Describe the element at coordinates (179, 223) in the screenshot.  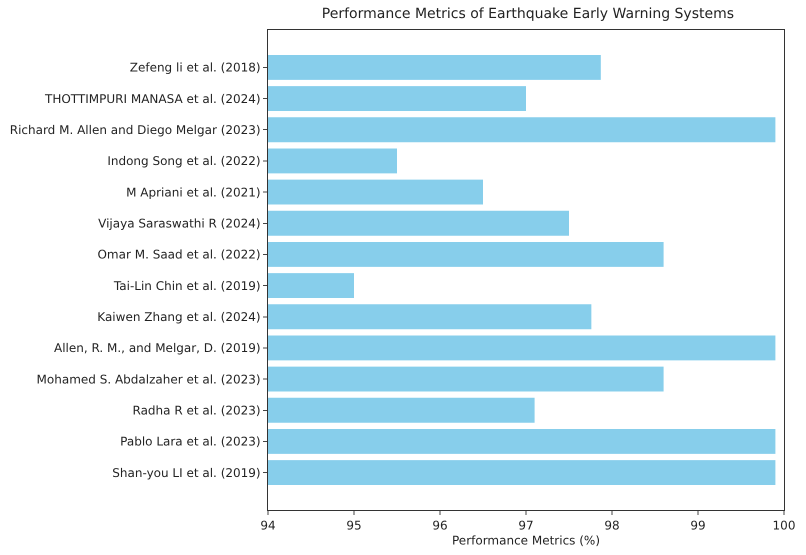
I see `y-tick-label: Vijaya Saraswathi R (2024)` at that location.